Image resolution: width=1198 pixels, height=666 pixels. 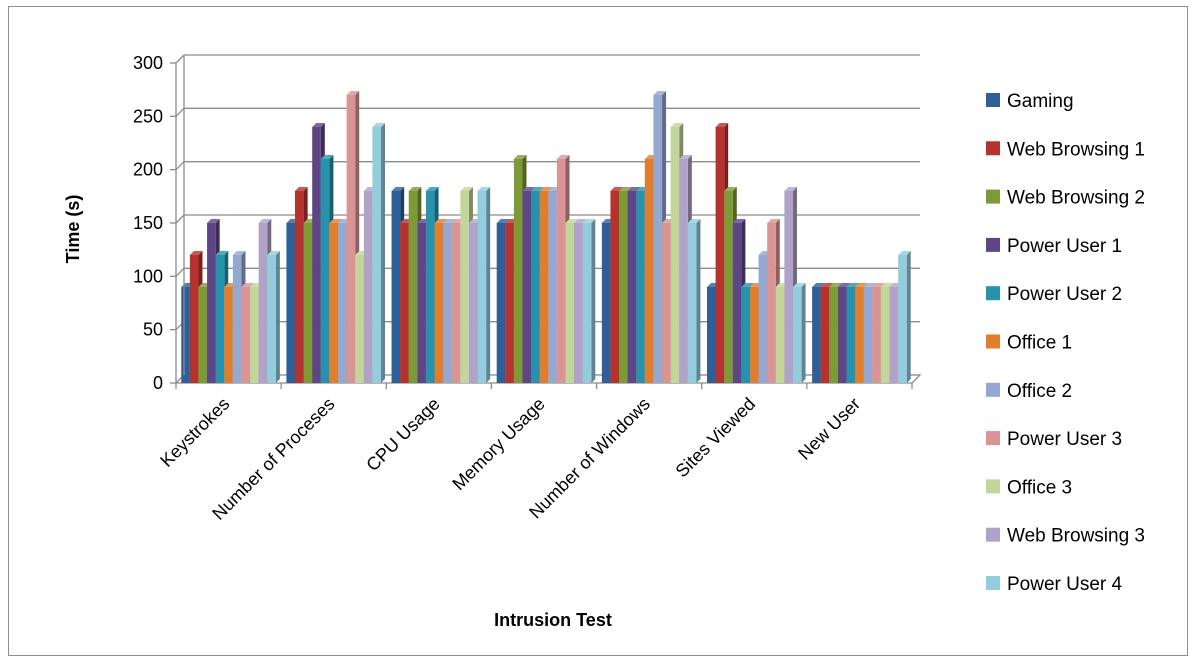 What do you see at coordinates (1039, 391) in the screenshot?
I see `legend-label: Office 2` at bounding box center [1039, 391].